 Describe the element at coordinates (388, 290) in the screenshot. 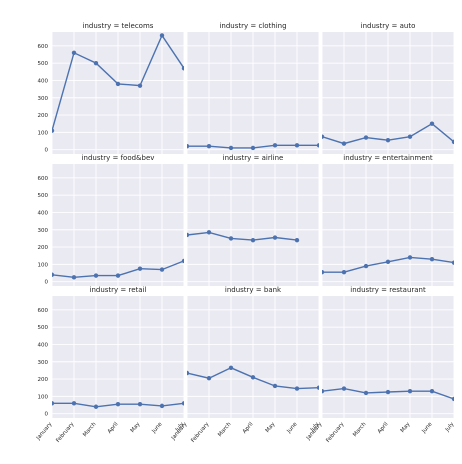

I see `panel-title: industry = restaurant` at that location.